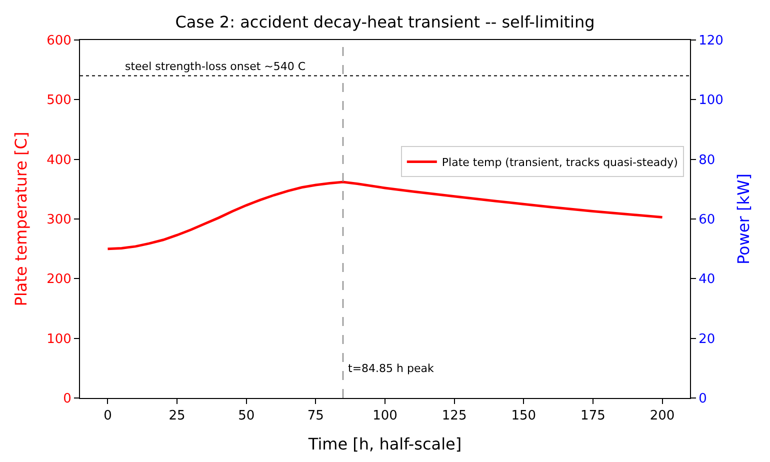 This screenshot has width=770, height=462. What do you see at coordinates (67, 399) in the screenshot?
I see `y-tick-label: 0` at bounding box center [67, 399].